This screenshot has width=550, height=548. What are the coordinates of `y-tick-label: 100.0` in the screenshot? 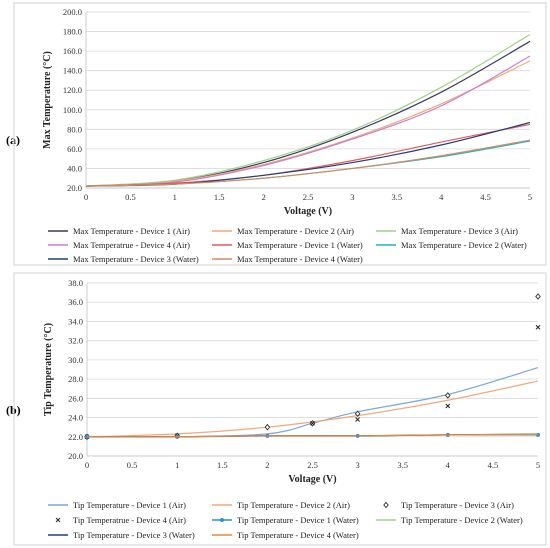 It's located at (72, 110).